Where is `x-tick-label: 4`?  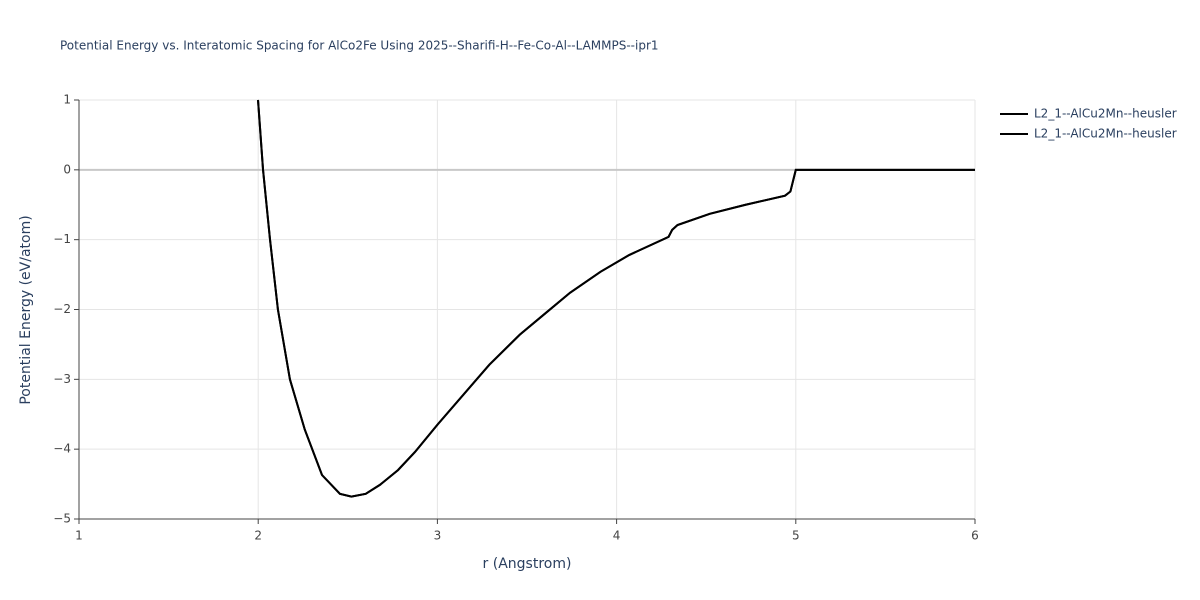 x-tick-label: 4 is located at coordinates (617, 536).